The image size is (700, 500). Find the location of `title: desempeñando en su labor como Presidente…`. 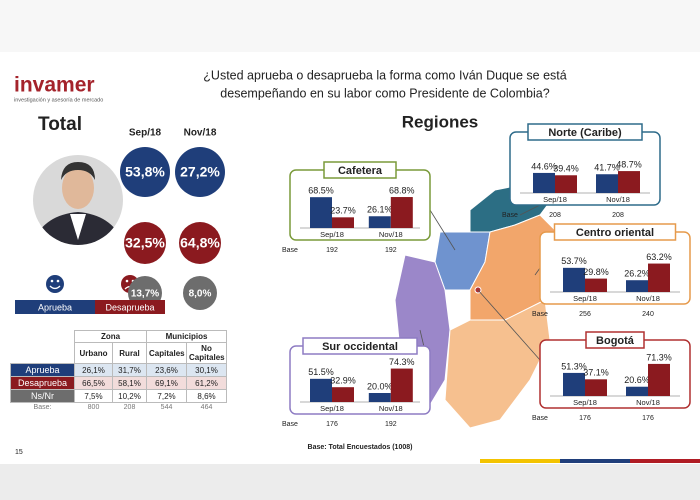

title: desempeñando en su labor como Presidente… is located at coordinates (384, 93).